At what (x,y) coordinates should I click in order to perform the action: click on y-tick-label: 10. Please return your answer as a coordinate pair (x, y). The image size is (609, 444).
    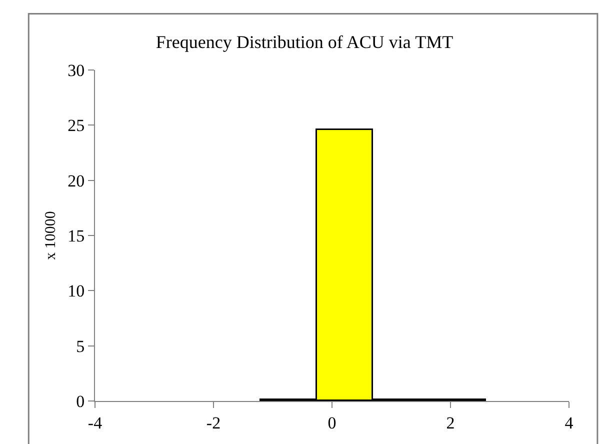
    Looking at the image, I should click on (76, 291).